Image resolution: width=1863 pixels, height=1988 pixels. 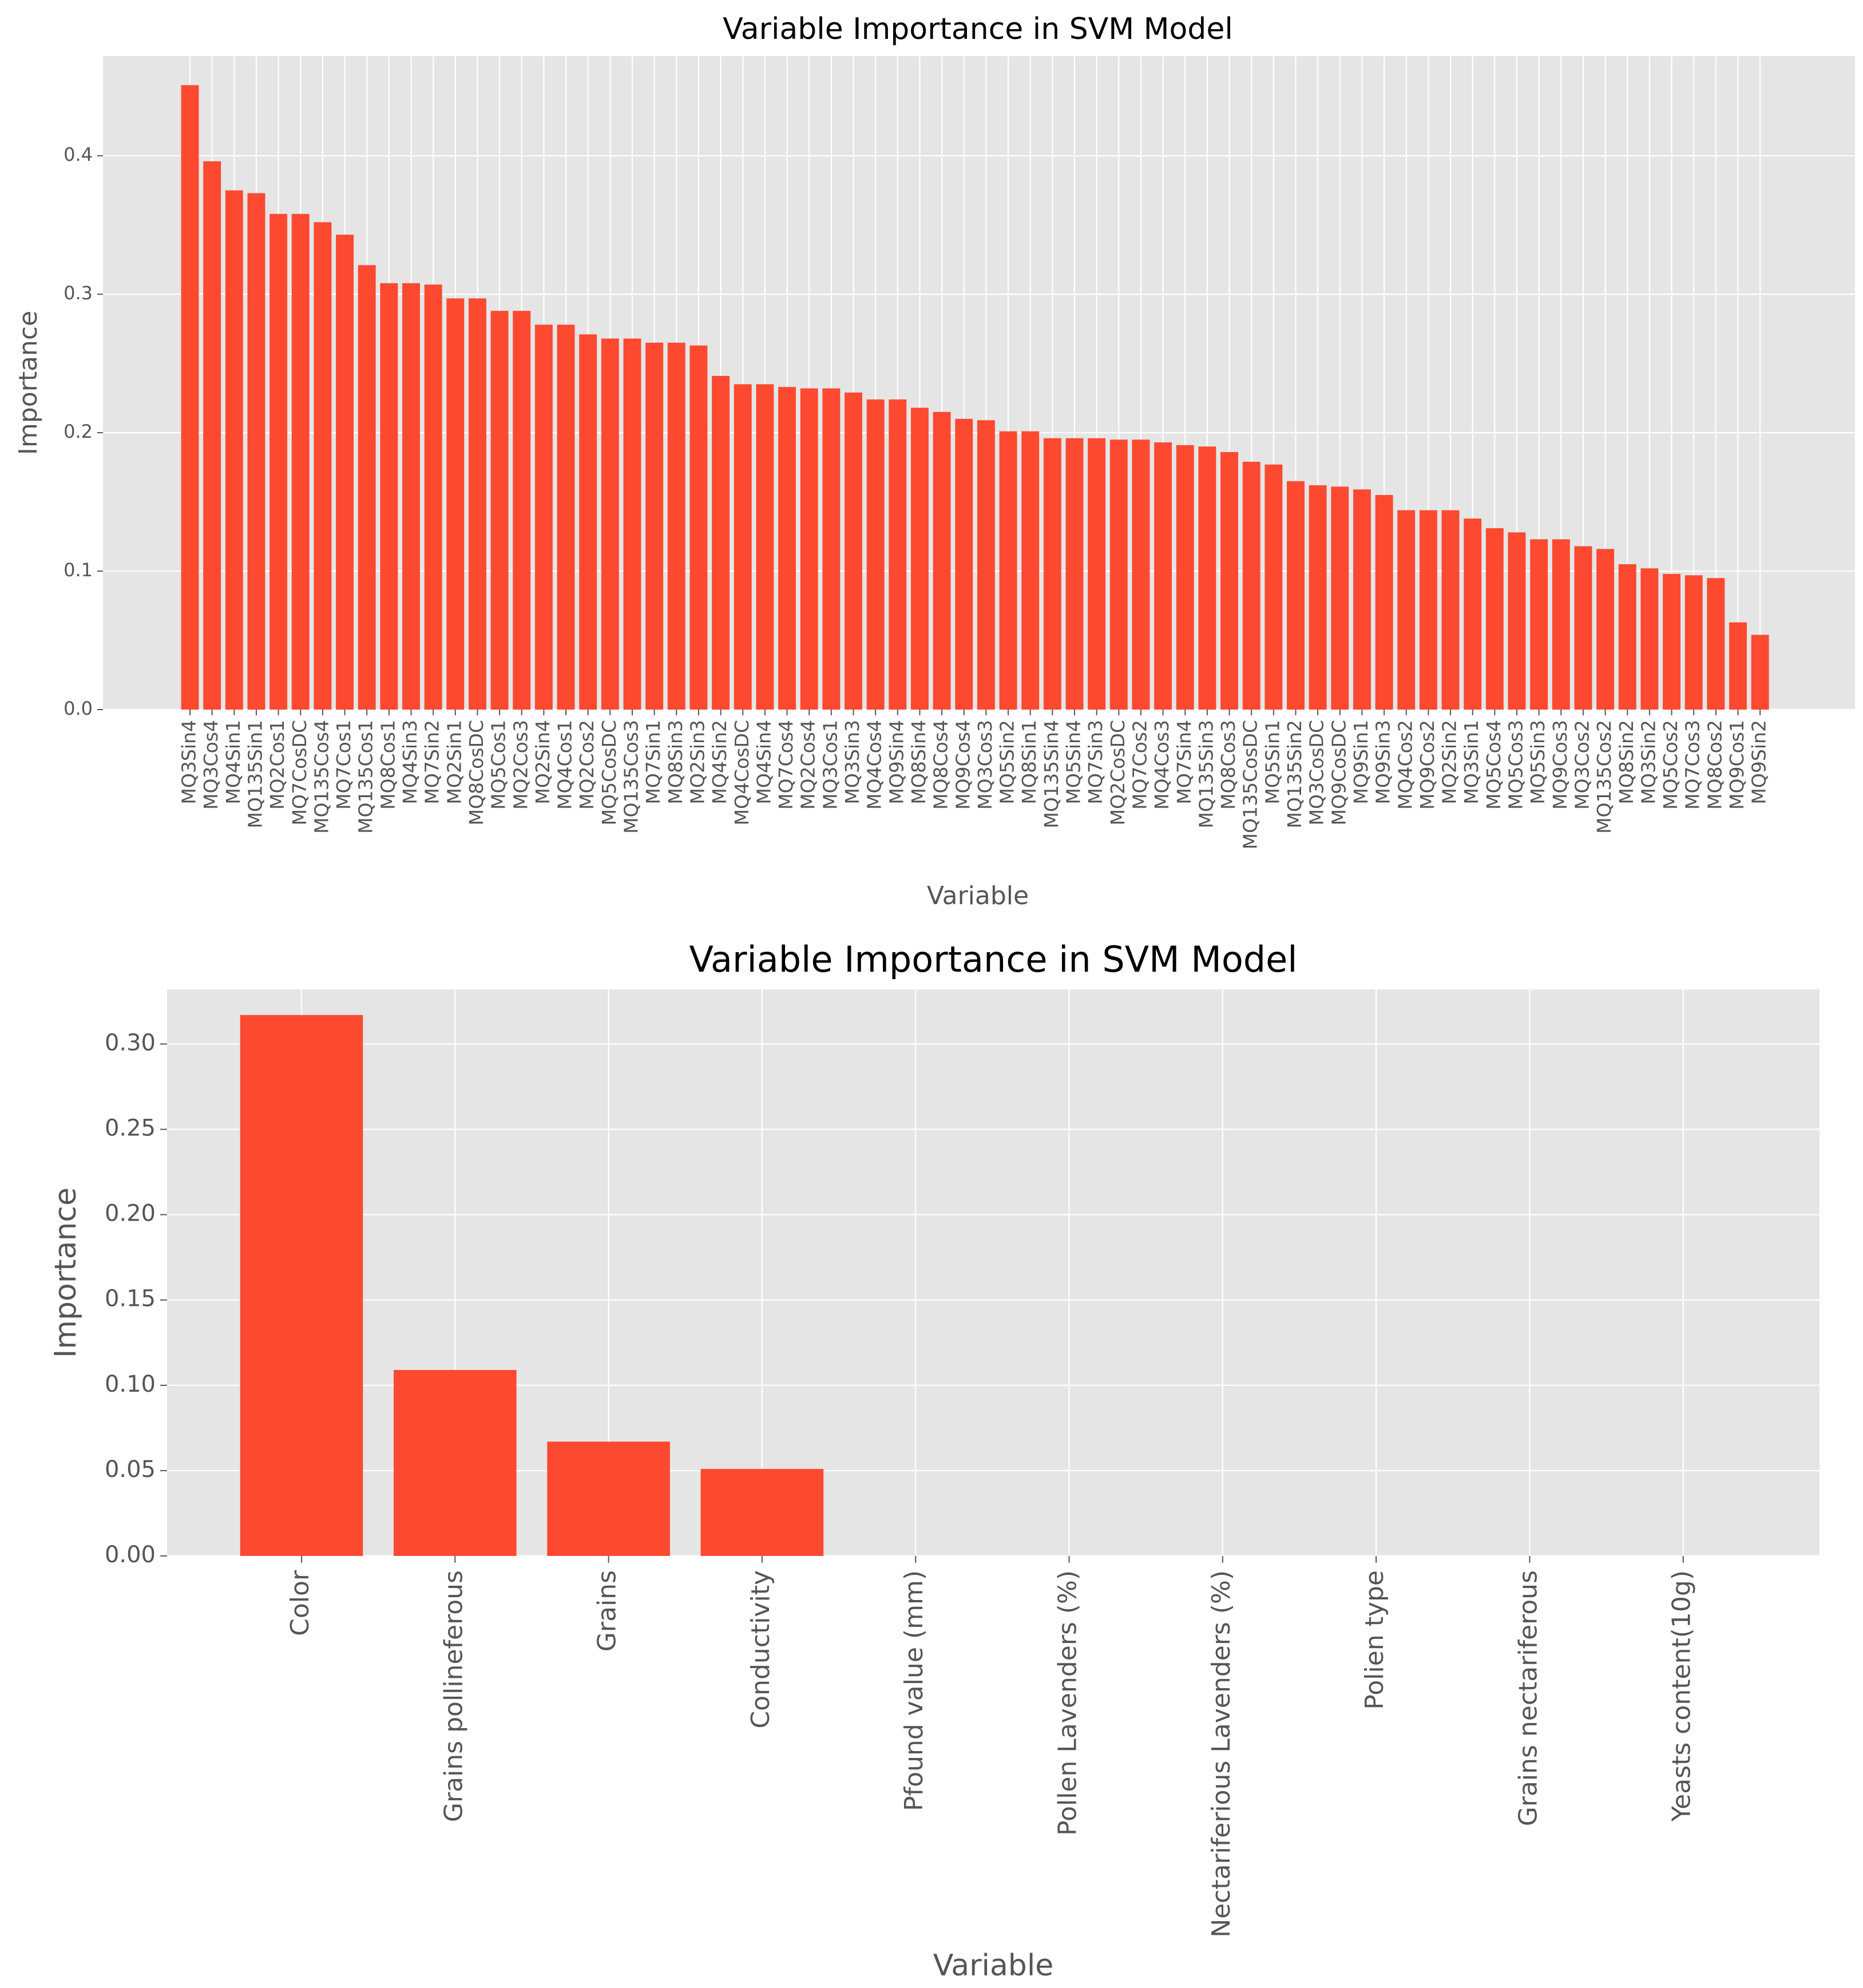 What do you see at coordinates (1251, 784) in the screenshot?
I see `x-tick-label: MQ135CosDC` at bounding box center [1251, 784].